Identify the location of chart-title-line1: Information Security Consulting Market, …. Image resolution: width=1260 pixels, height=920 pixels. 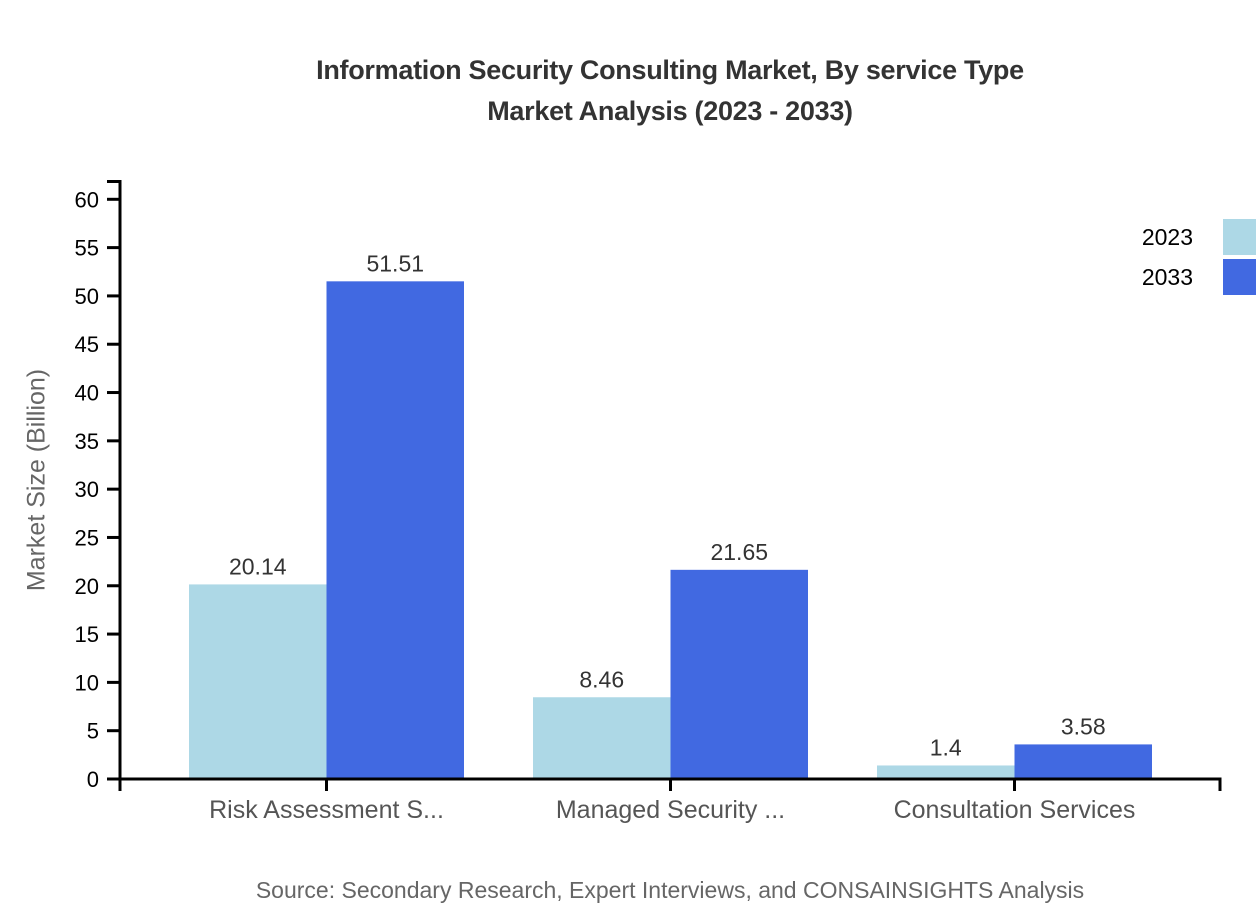
(670, 70).